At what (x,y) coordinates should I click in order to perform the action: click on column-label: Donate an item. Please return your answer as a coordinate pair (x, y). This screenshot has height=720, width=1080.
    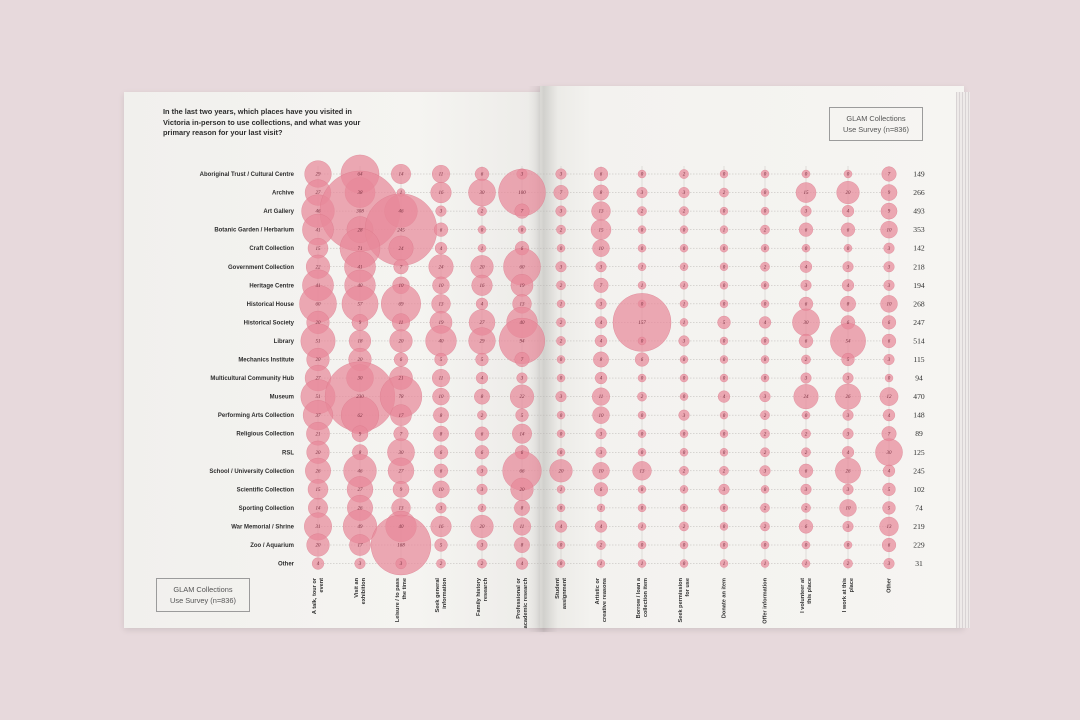
    Looking at the image, I should click on (725, 598).